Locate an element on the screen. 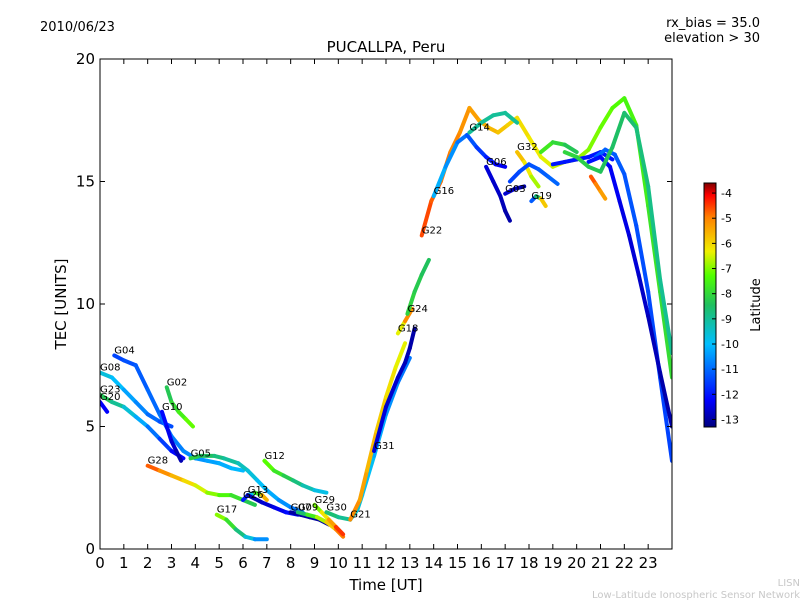 Image resolution: width=800 pixels, height=600 pixels. series-G29 is located at coordinates (329, 519).